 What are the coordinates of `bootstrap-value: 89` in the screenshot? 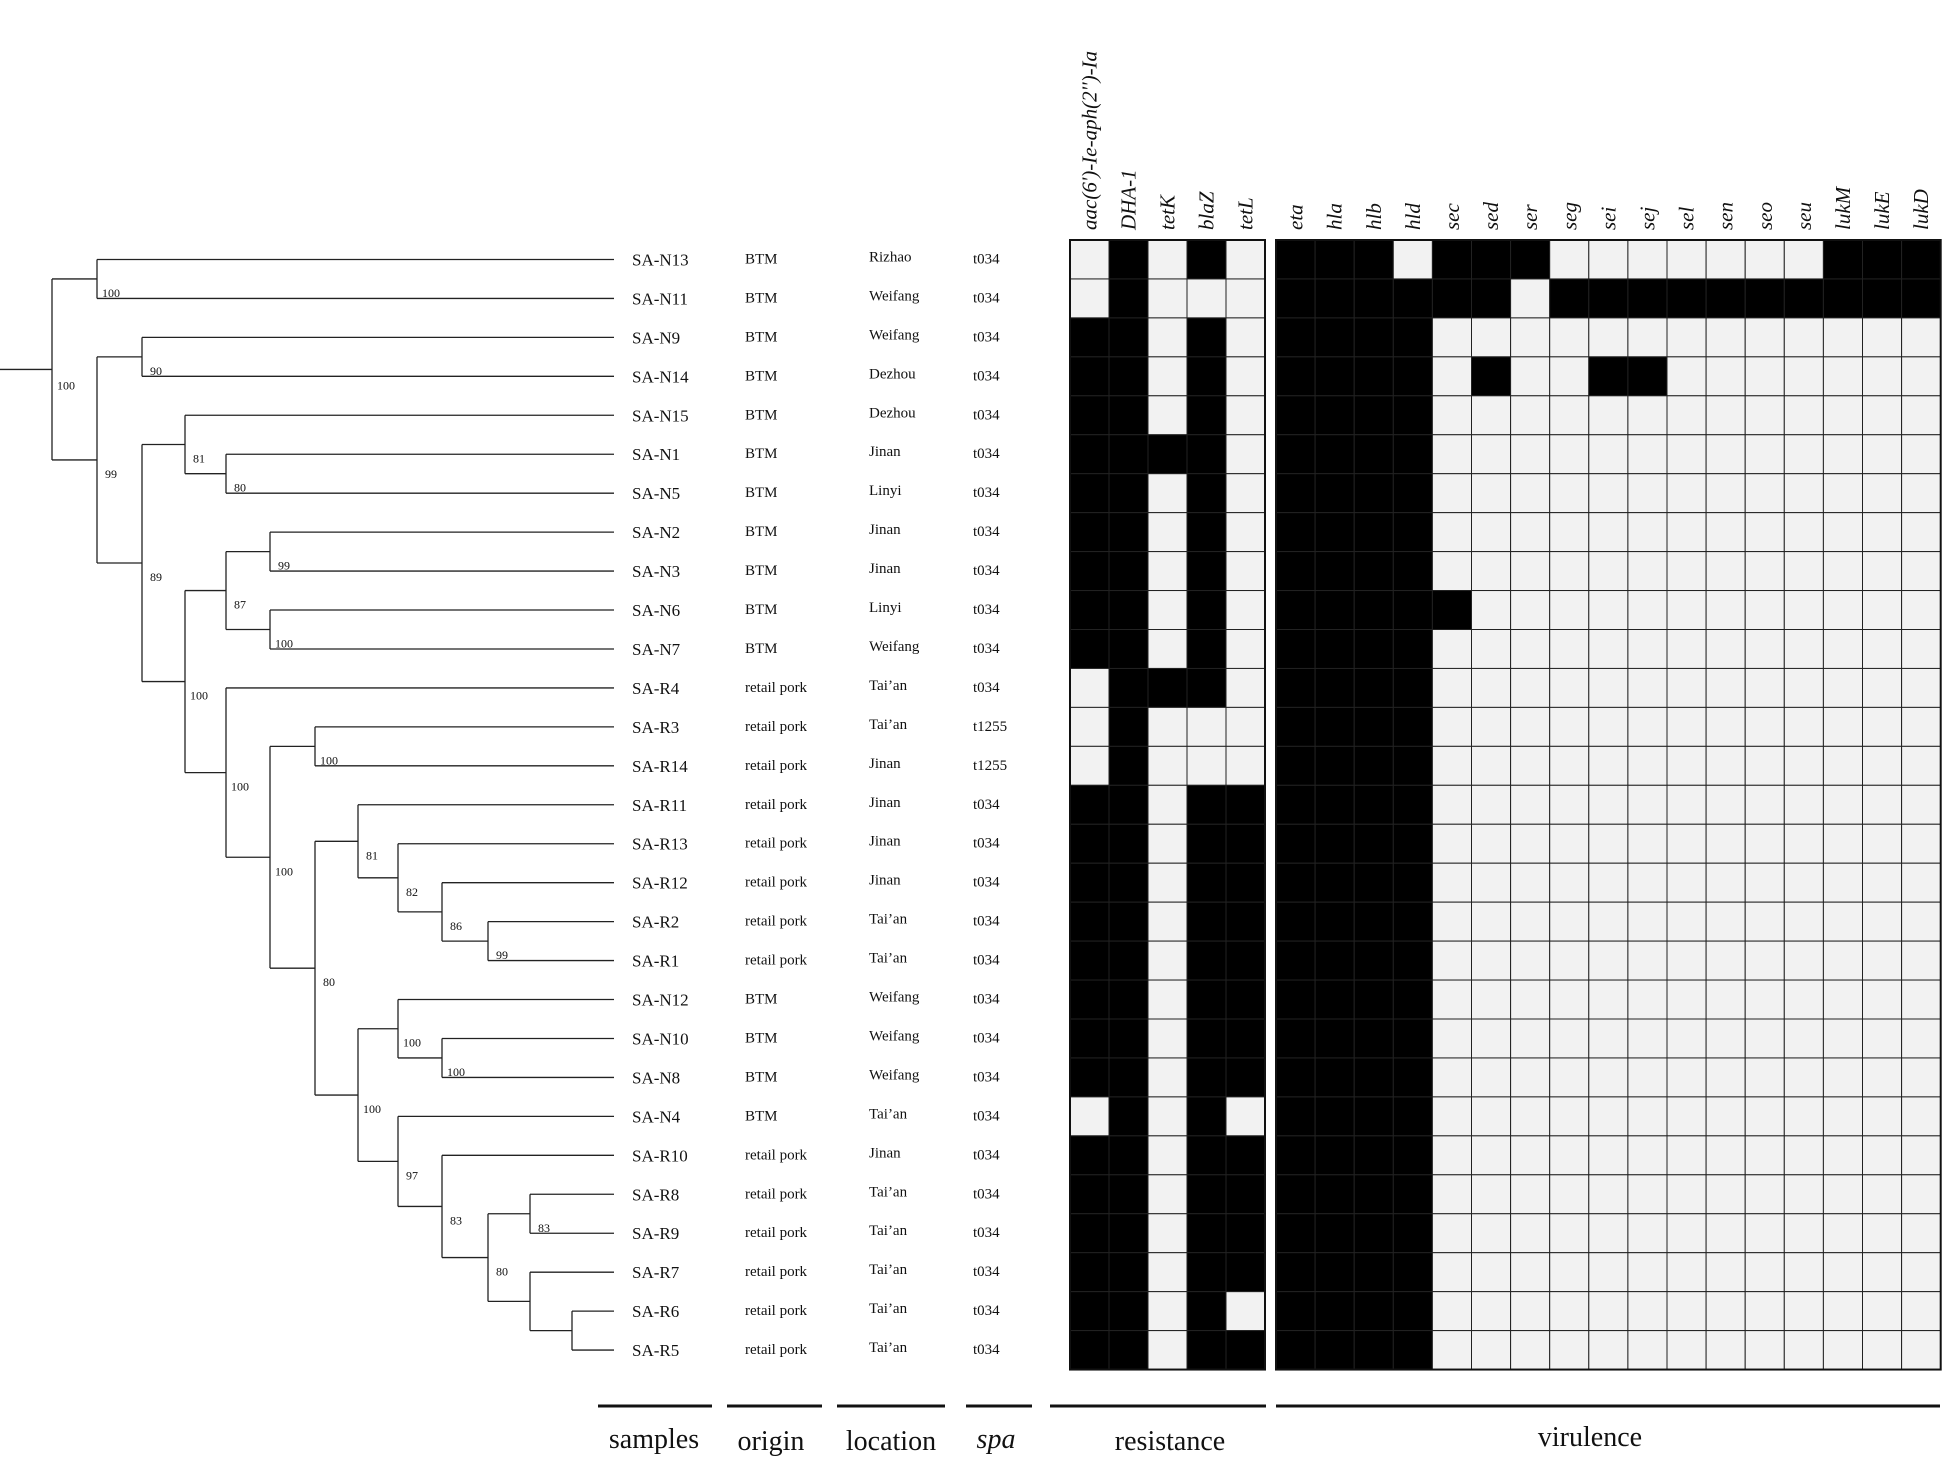 It's located at (156, 577).